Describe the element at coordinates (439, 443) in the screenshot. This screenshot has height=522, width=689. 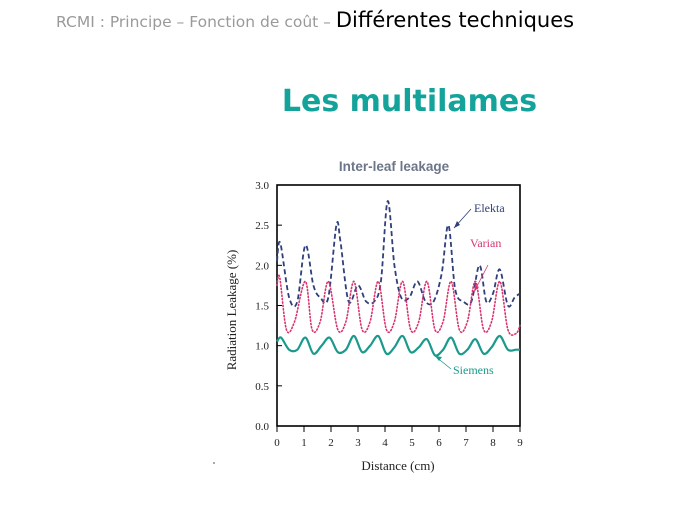
I see `x-tick-label: 6` at that location.